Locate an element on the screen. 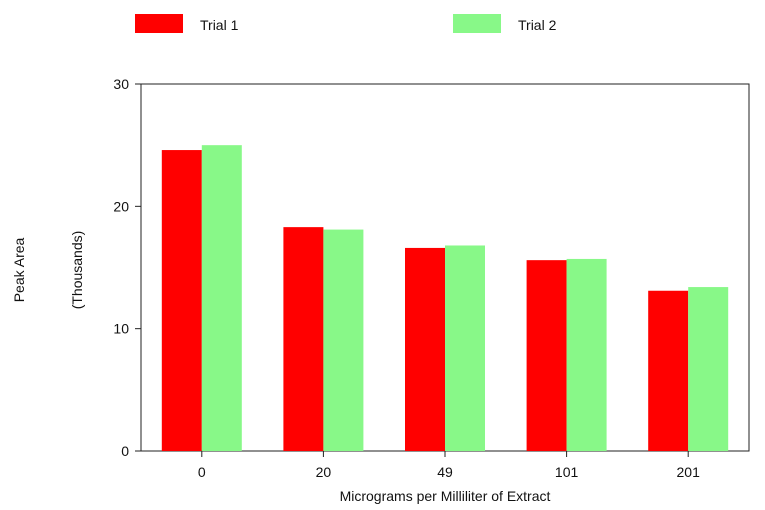  x-tick-label: 0 is located at coordinates (202, 472).